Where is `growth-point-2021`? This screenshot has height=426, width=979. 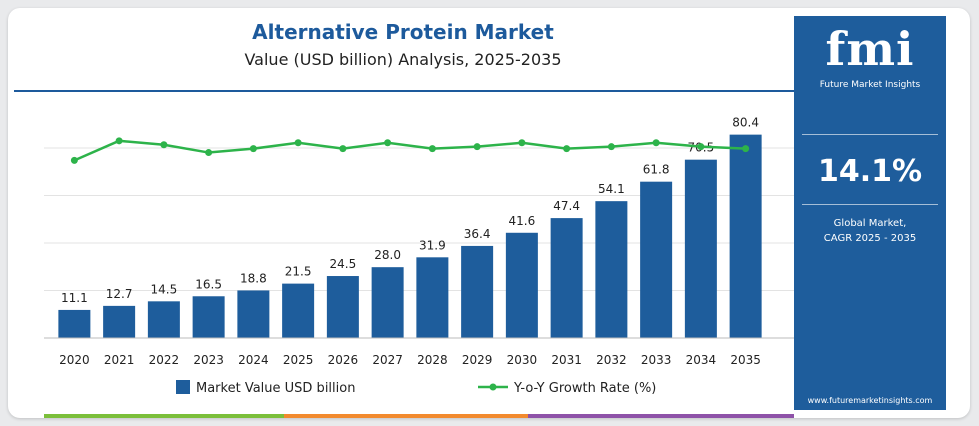
growth-point-2021 is located at coordinates (119, 141).